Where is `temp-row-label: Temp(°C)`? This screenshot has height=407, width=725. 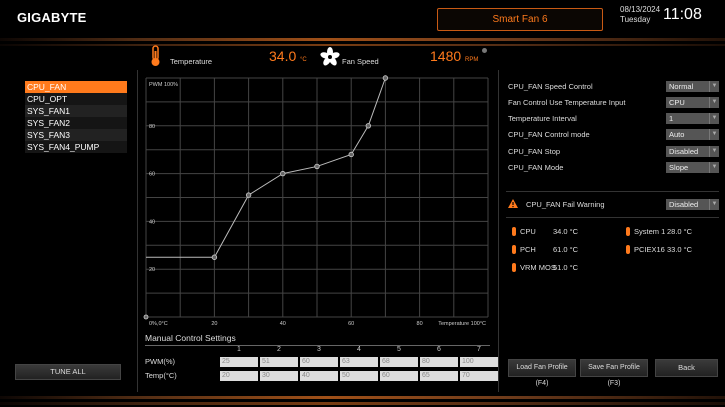
temp-row-label: Temp(°C) is located at coordinates (161, 375).